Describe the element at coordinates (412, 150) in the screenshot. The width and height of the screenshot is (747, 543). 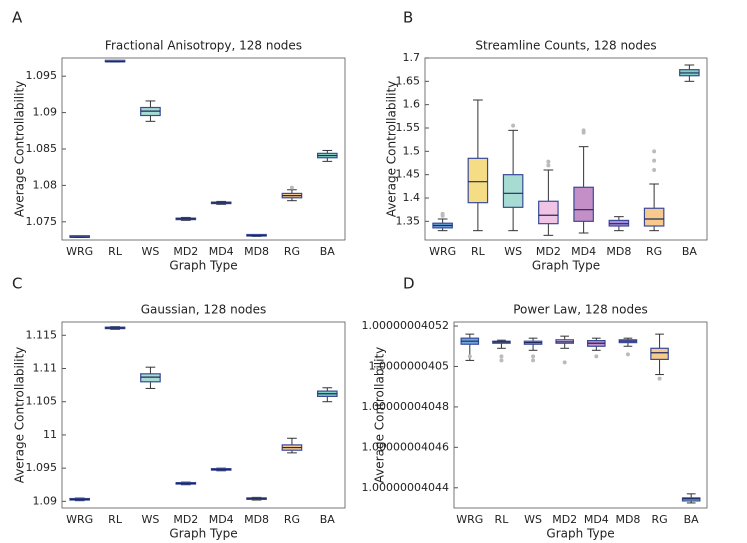
I see `y-tick-label: 1.5` at that location.